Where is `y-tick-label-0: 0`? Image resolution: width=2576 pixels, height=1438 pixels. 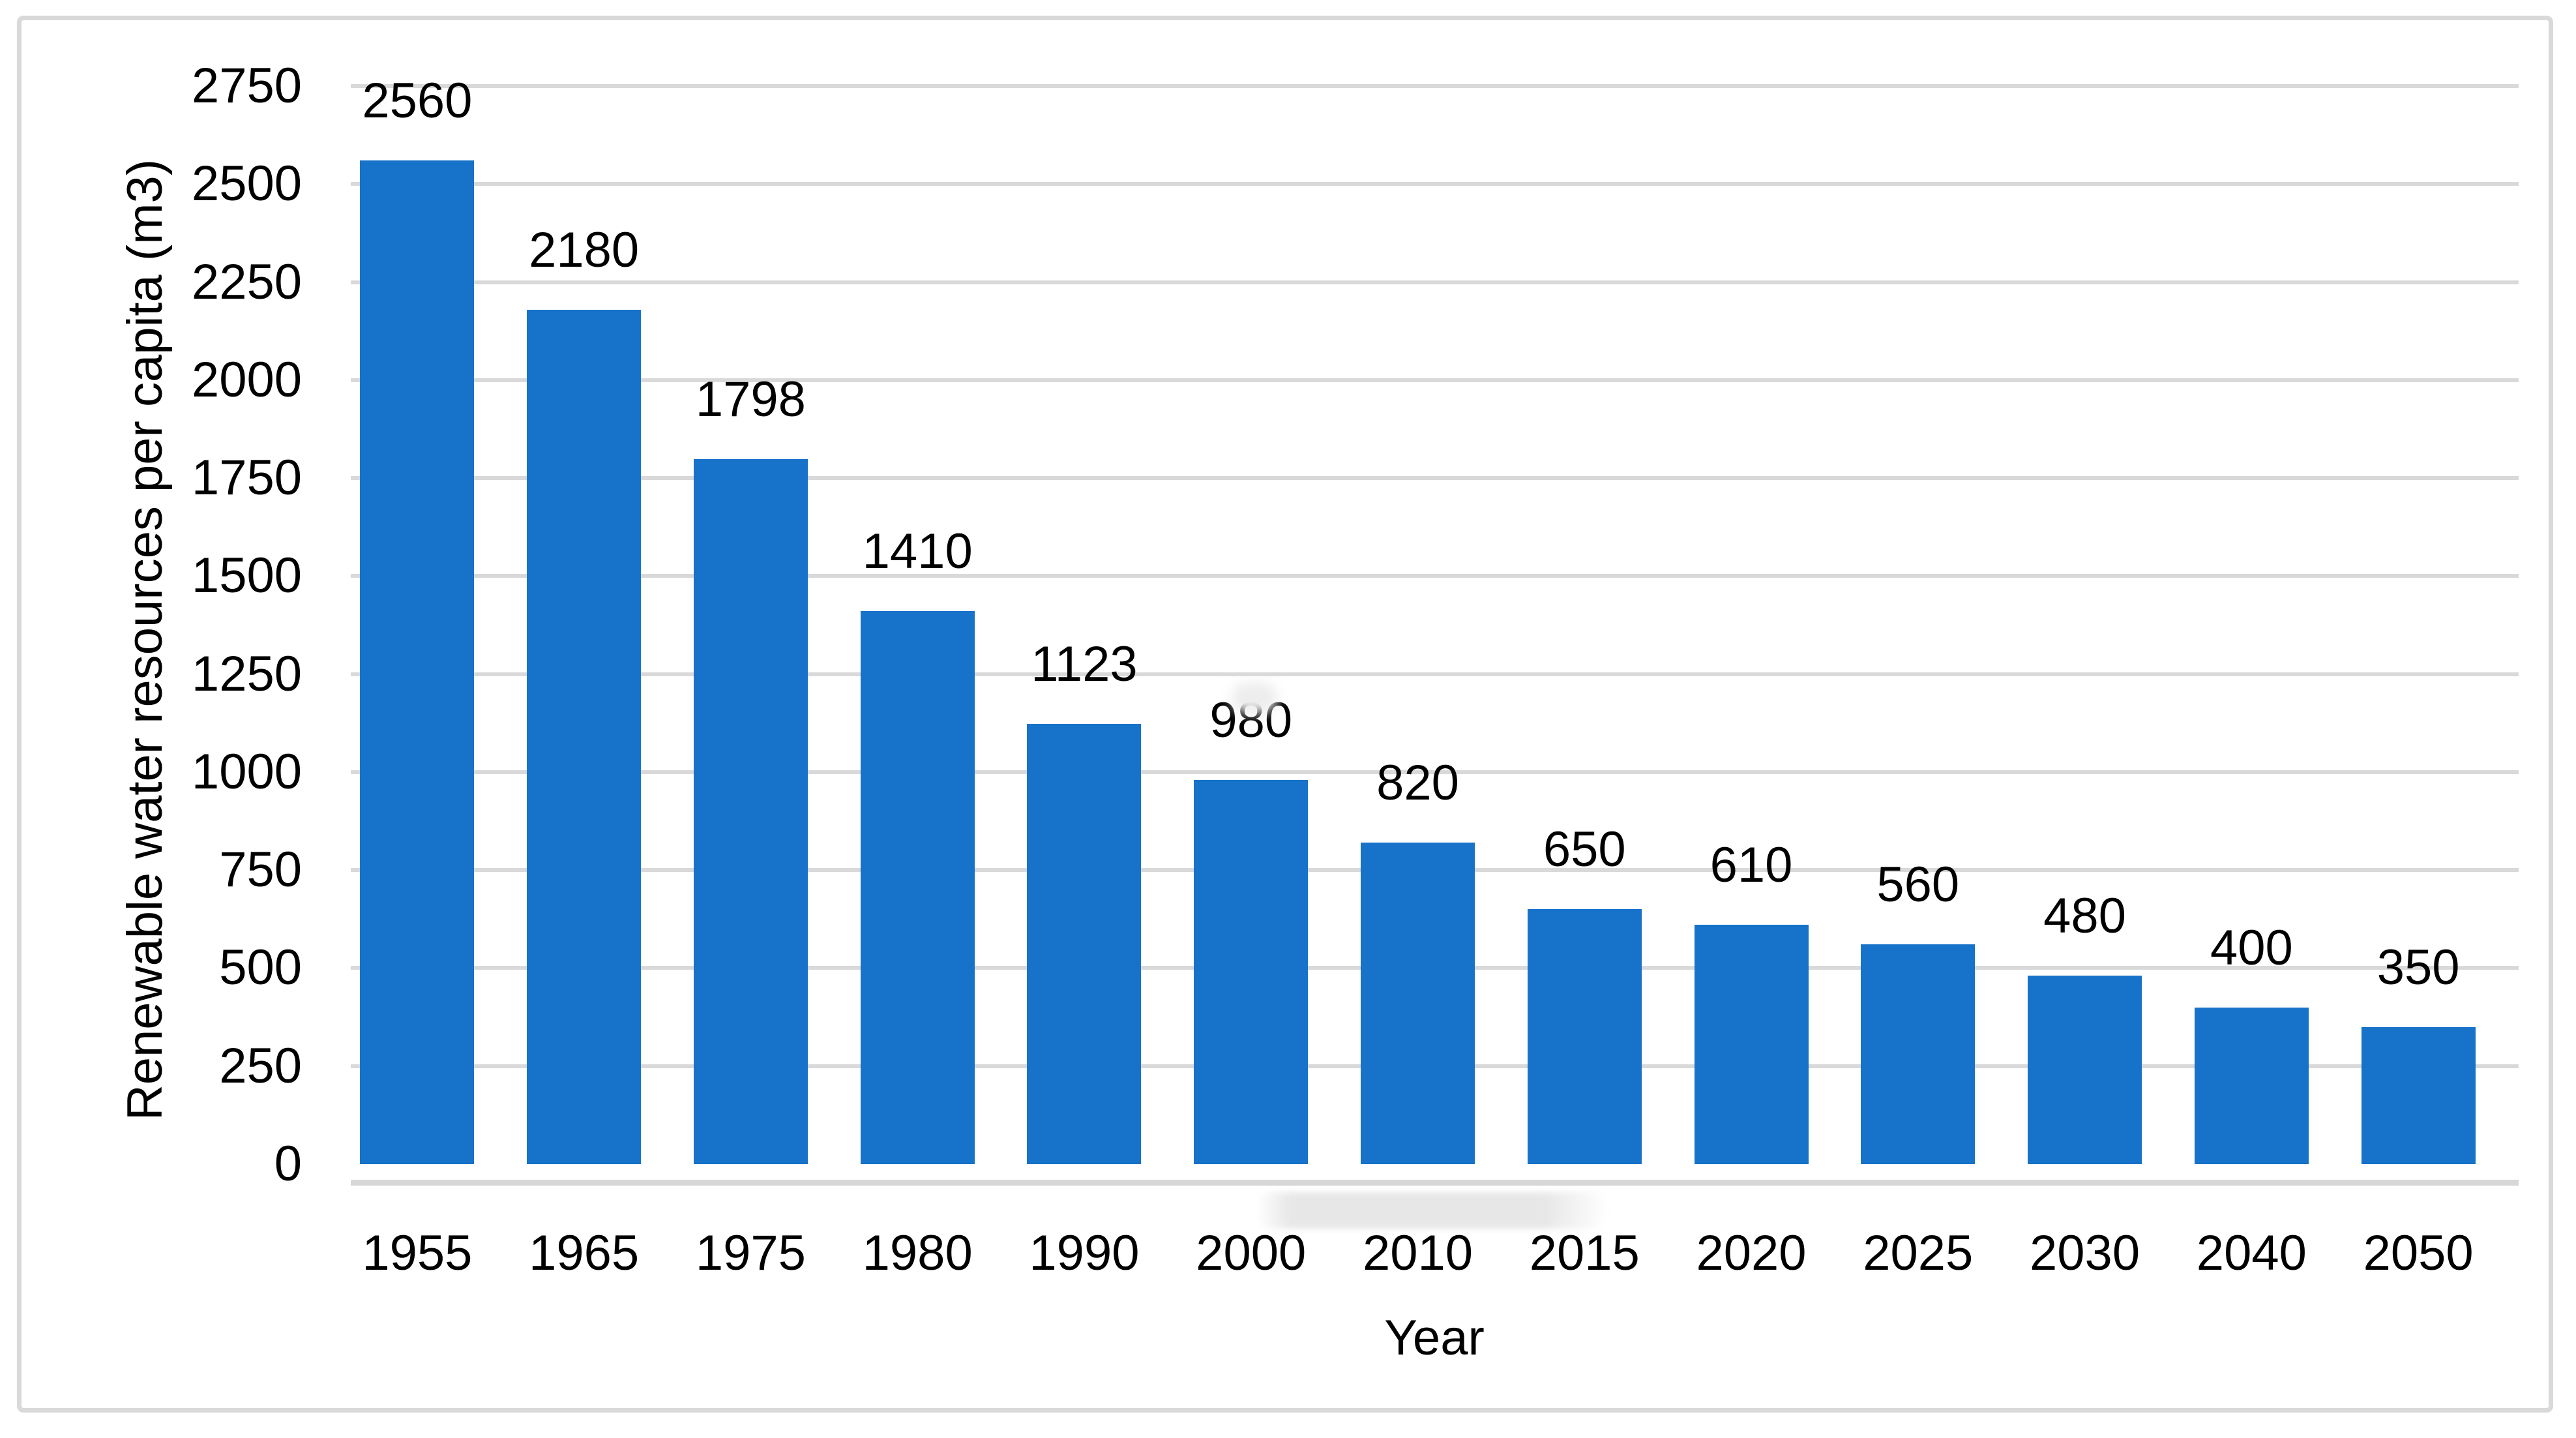 y-tick-label-0: 0 is located at coordinates (288, 1163).